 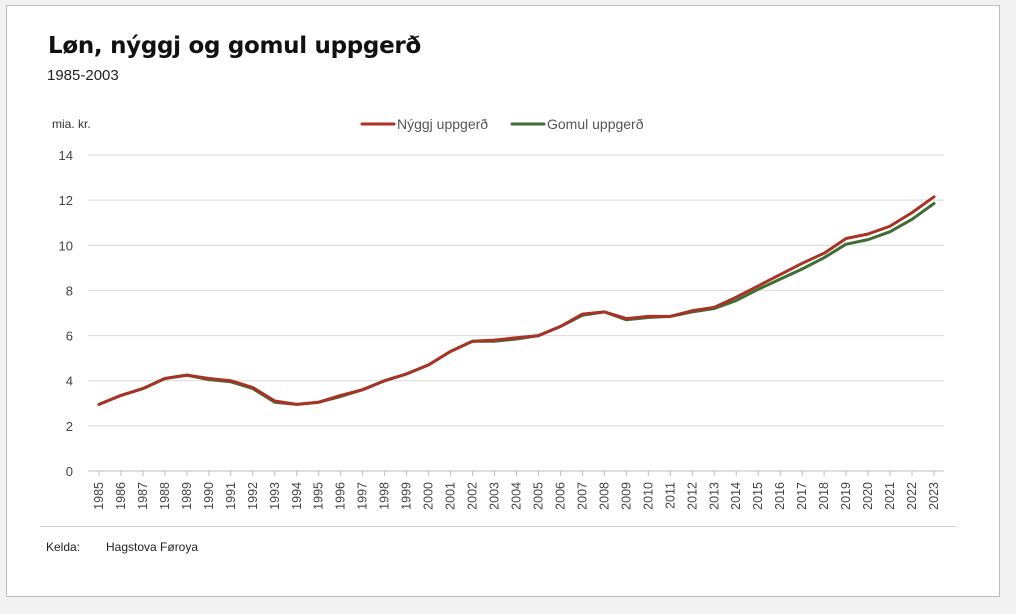 What do you see at coordinates (297, 496) in the screenshot?
I see `x-tick-label: 1994` at bounding box center [297, 496].